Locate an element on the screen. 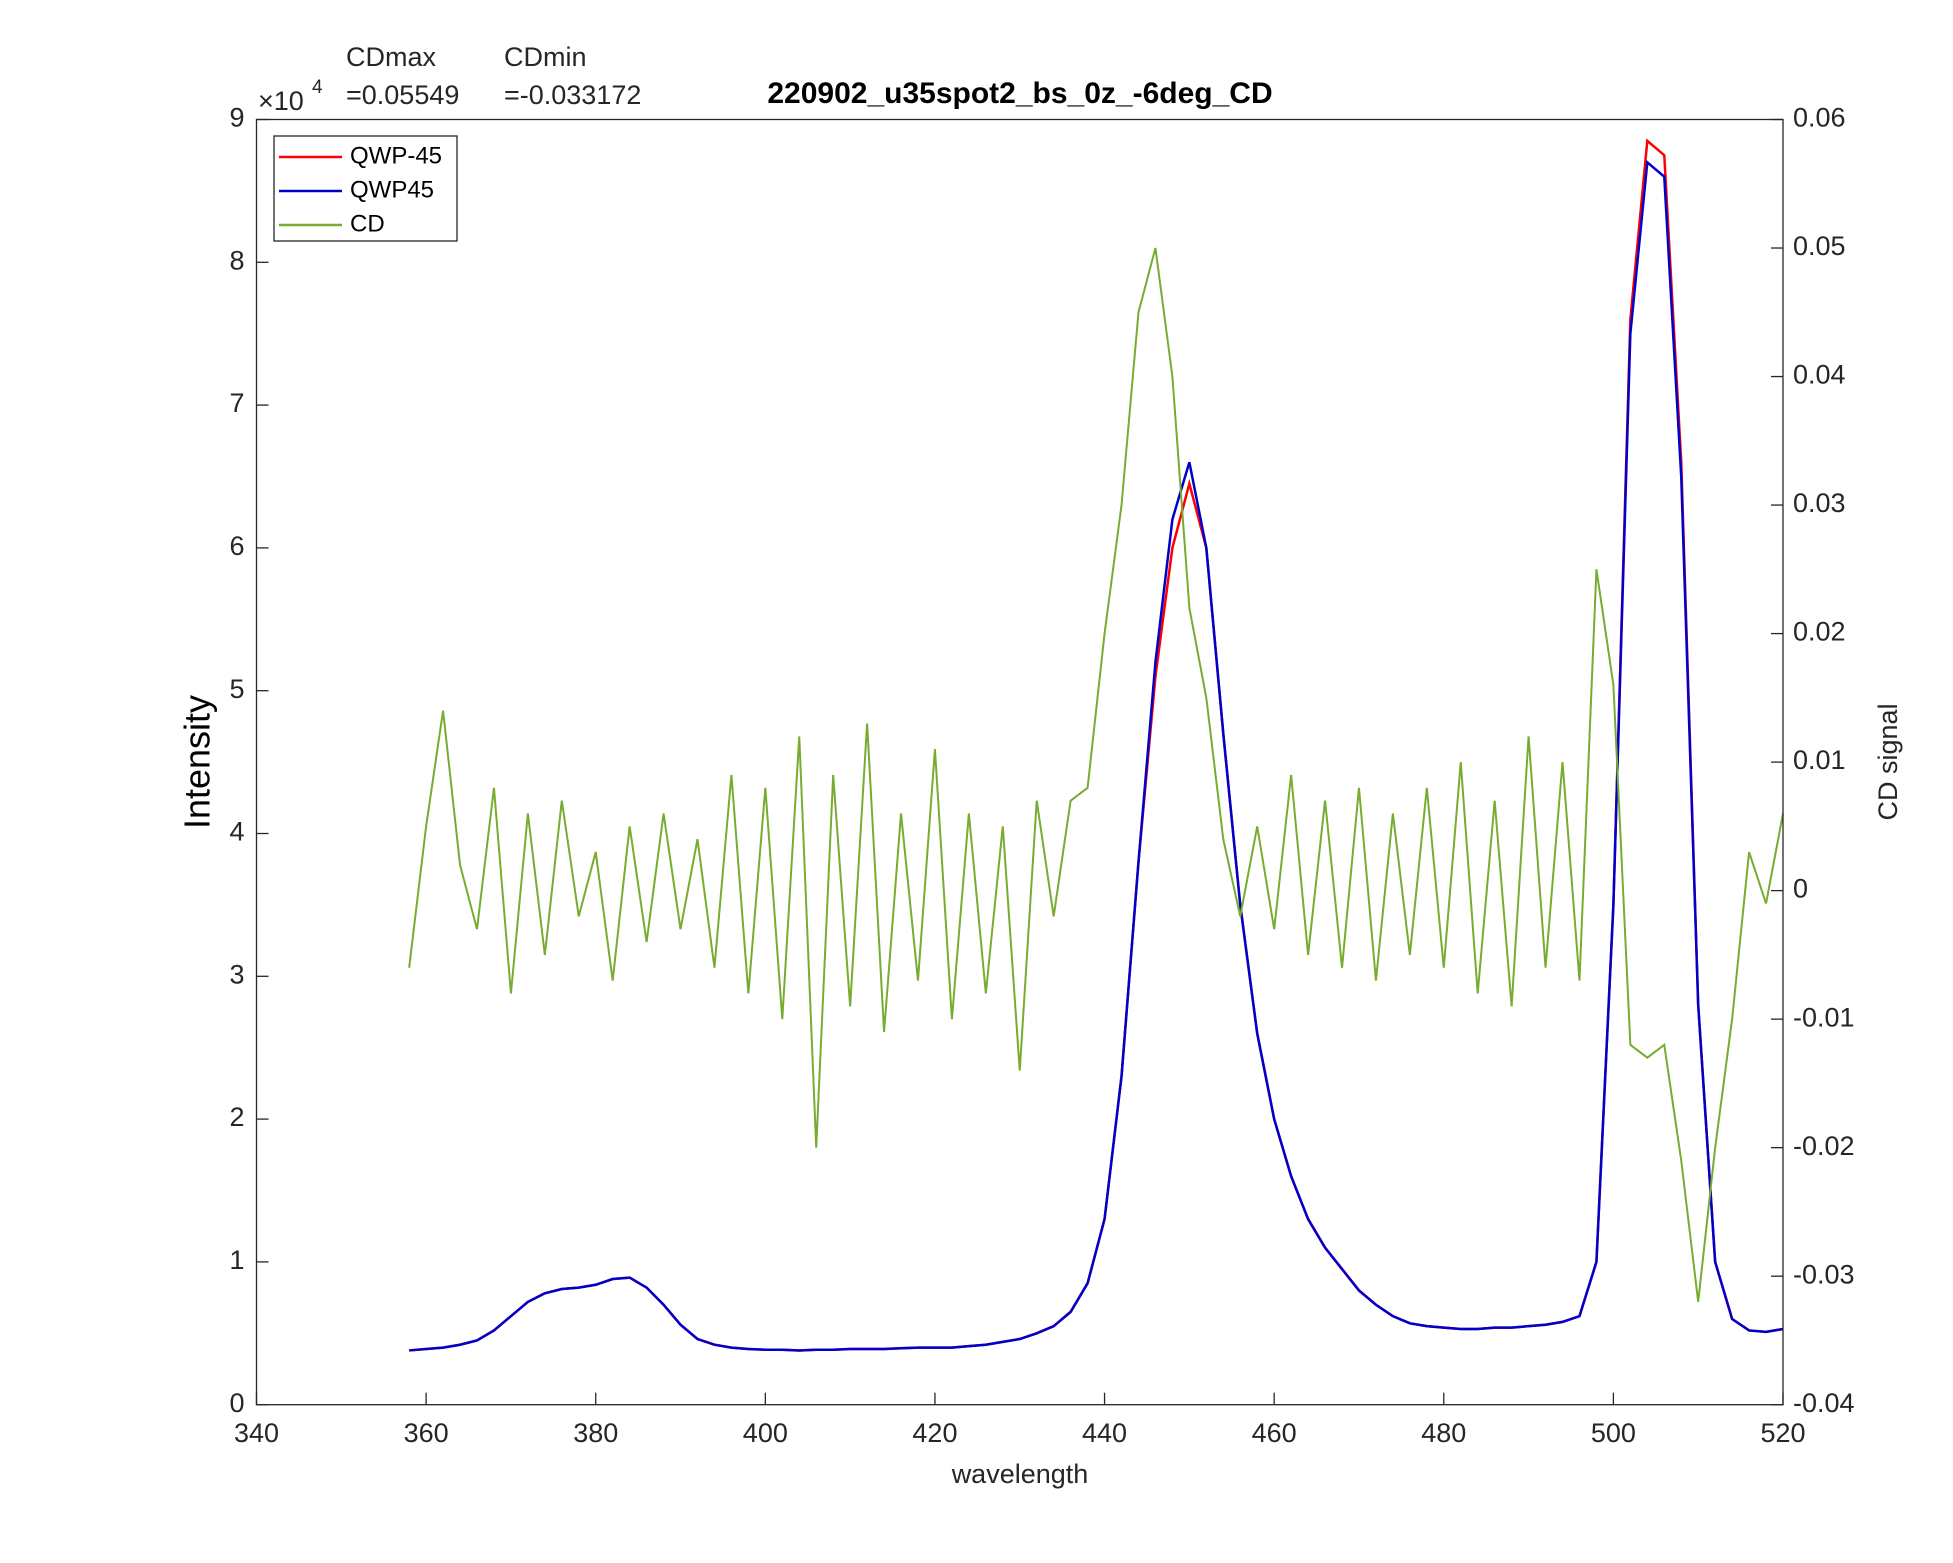 The image size is (1953, 1563). y-tick-label: 8 is located at coordinates (236, 260).